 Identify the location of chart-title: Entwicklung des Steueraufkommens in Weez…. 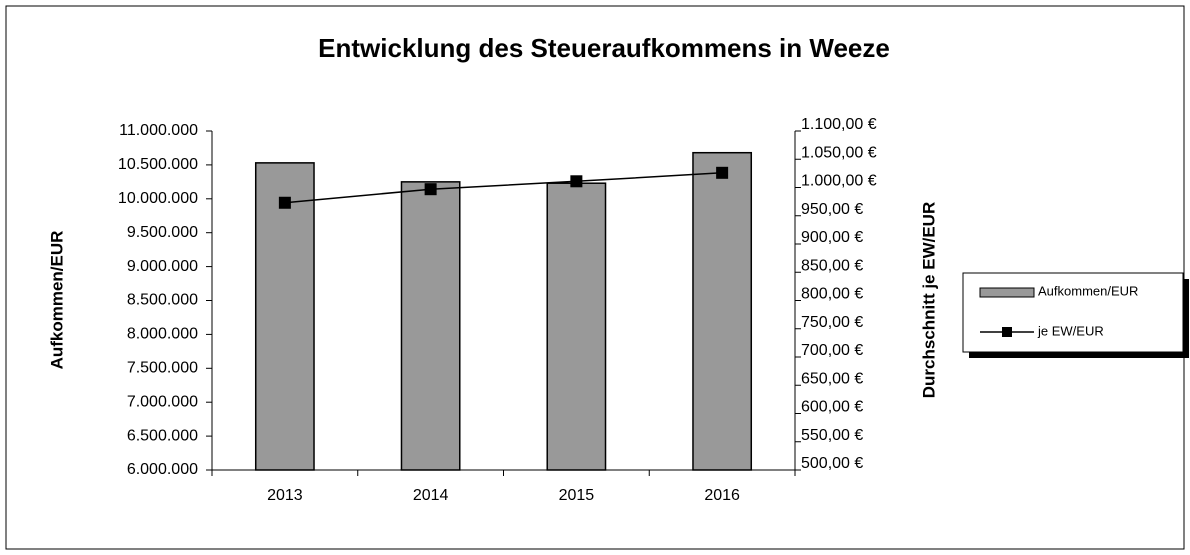
(604, 48).